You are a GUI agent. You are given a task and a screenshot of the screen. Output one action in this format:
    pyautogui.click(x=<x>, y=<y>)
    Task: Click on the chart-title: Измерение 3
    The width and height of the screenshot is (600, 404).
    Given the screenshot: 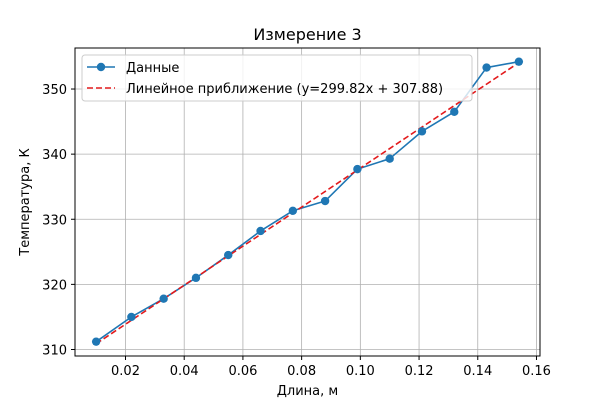 What is the action you would take?
    pyautogui.click(x=307, y=34)
    